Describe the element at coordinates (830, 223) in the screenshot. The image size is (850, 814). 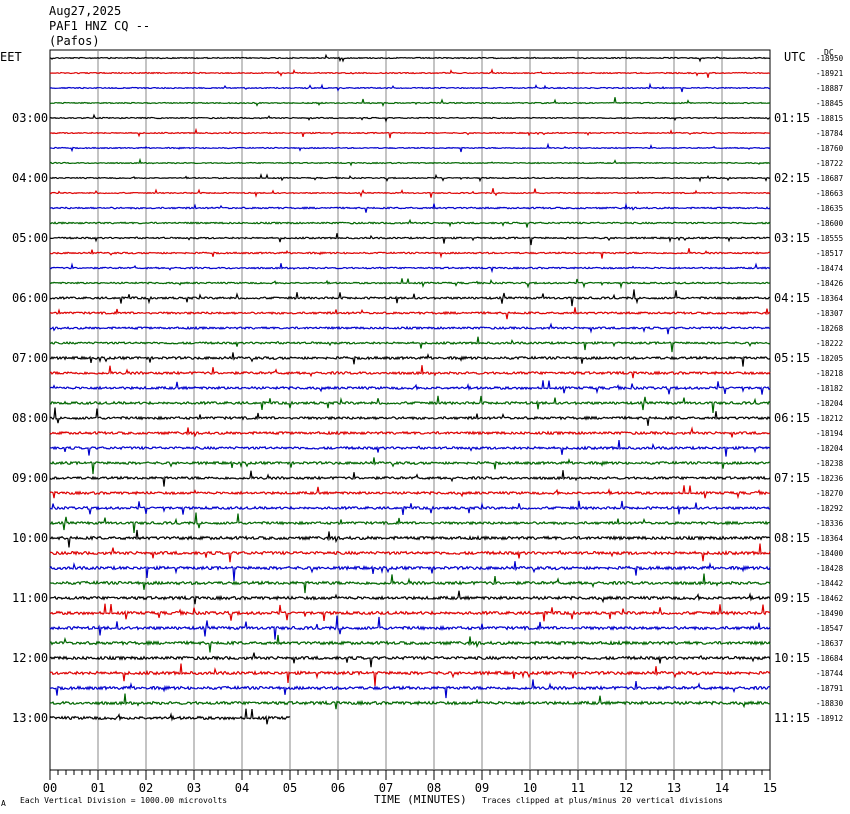
I see `trace-offset-label: -18600` at that location.